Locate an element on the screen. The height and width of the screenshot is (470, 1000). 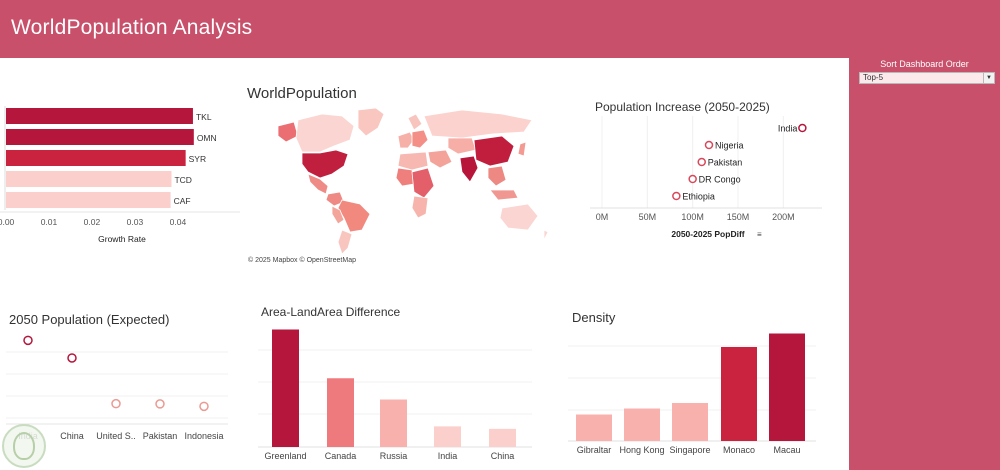
sidebar-panel: Sort Dashboard Order Top-5 ▼ is located at coordinates (924, 264).